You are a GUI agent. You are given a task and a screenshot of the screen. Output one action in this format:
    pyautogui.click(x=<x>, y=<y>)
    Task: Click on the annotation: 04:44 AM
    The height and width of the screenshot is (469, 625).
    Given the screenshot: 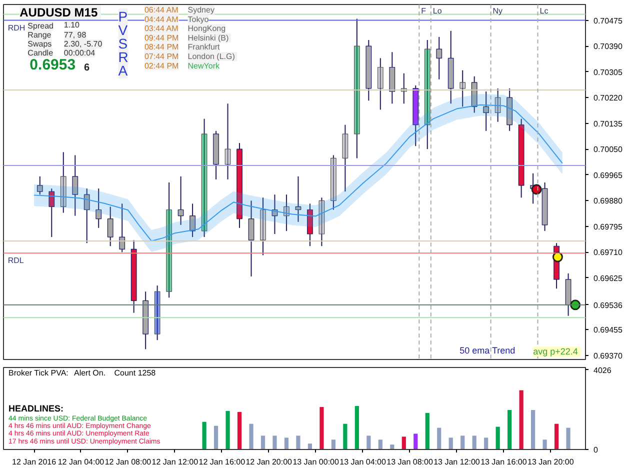 What is the action you would take?
    pyautogui.click(x=161, y=19)
    